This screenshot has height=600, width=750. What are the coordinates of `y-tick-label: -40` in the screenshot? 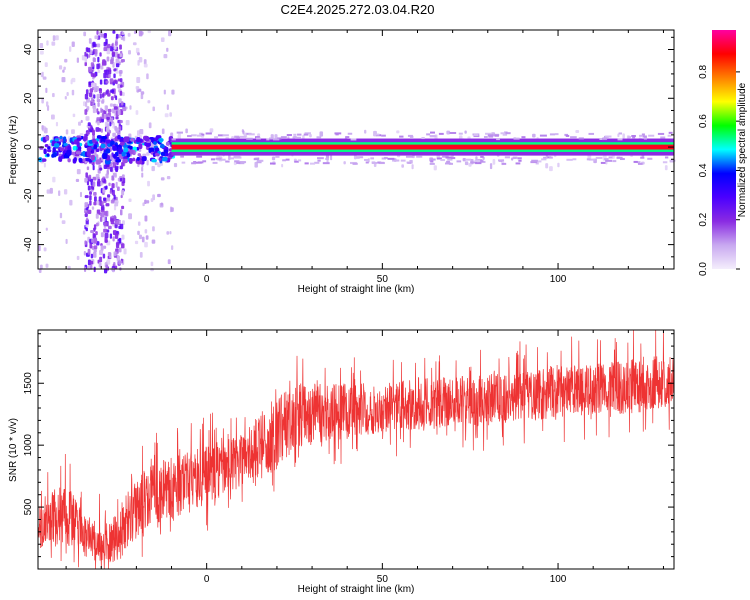 It's located at (28, 244).